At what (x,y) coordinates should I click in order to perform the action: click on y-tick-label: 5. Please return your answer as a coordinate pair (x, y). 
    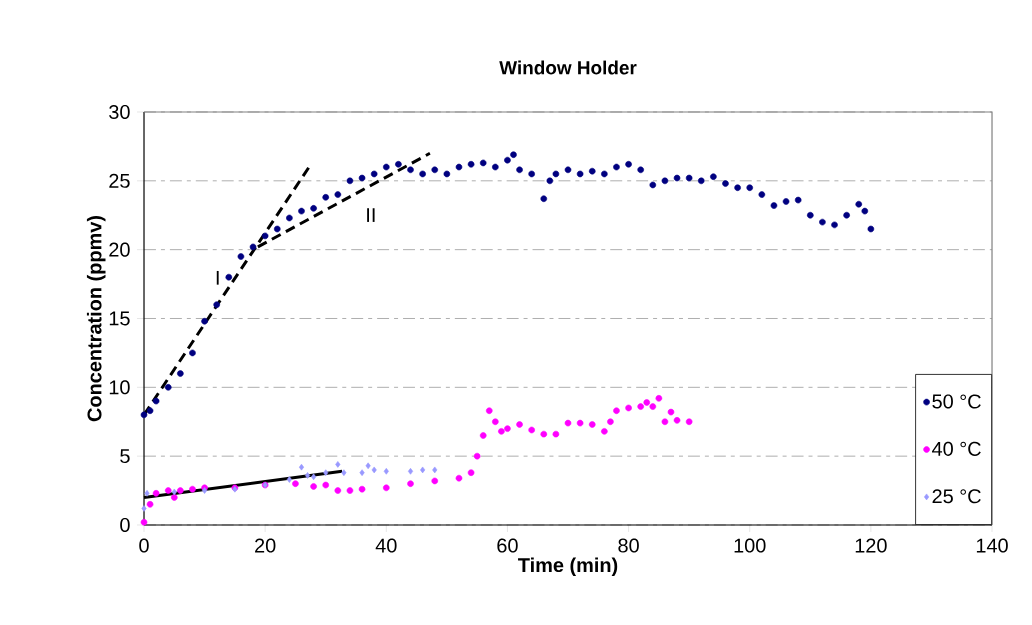
    Looking at the image, I should click on (125, 456).